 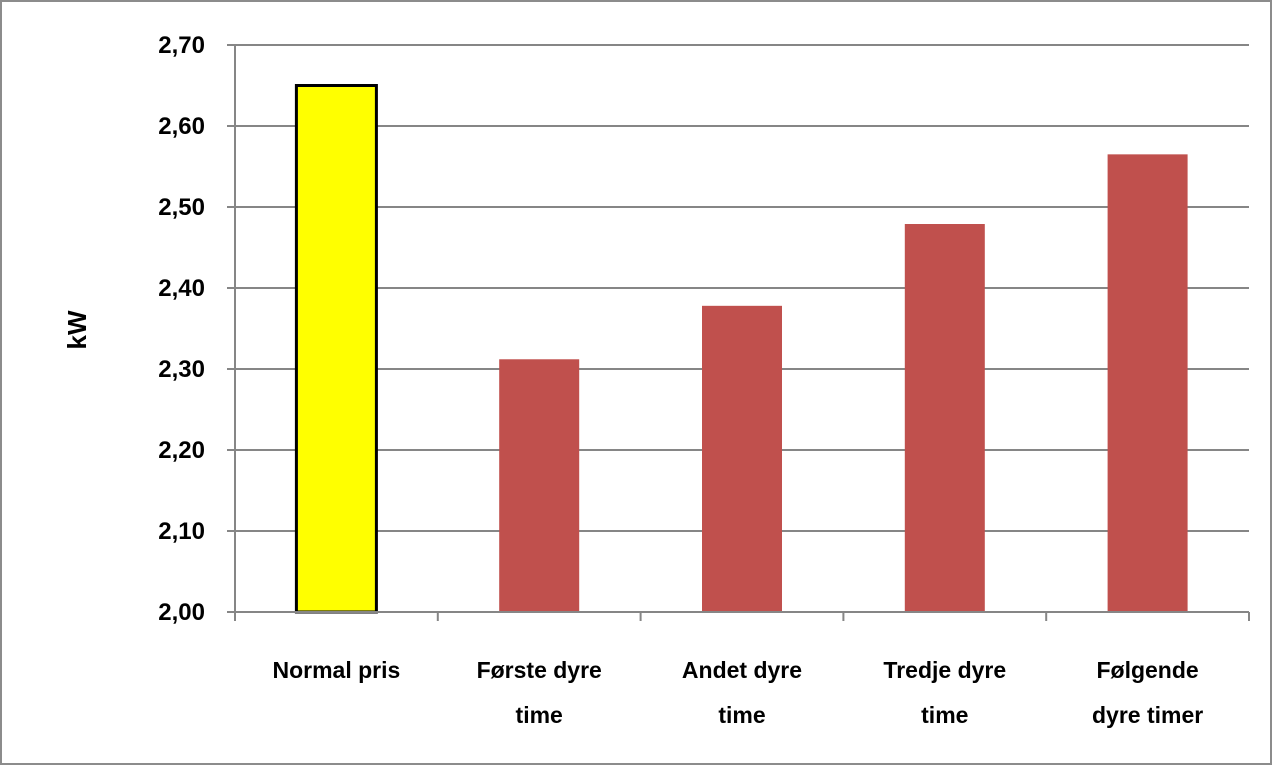 I want to click on y-tick-label: 2,00, so click(x=181, y=612).